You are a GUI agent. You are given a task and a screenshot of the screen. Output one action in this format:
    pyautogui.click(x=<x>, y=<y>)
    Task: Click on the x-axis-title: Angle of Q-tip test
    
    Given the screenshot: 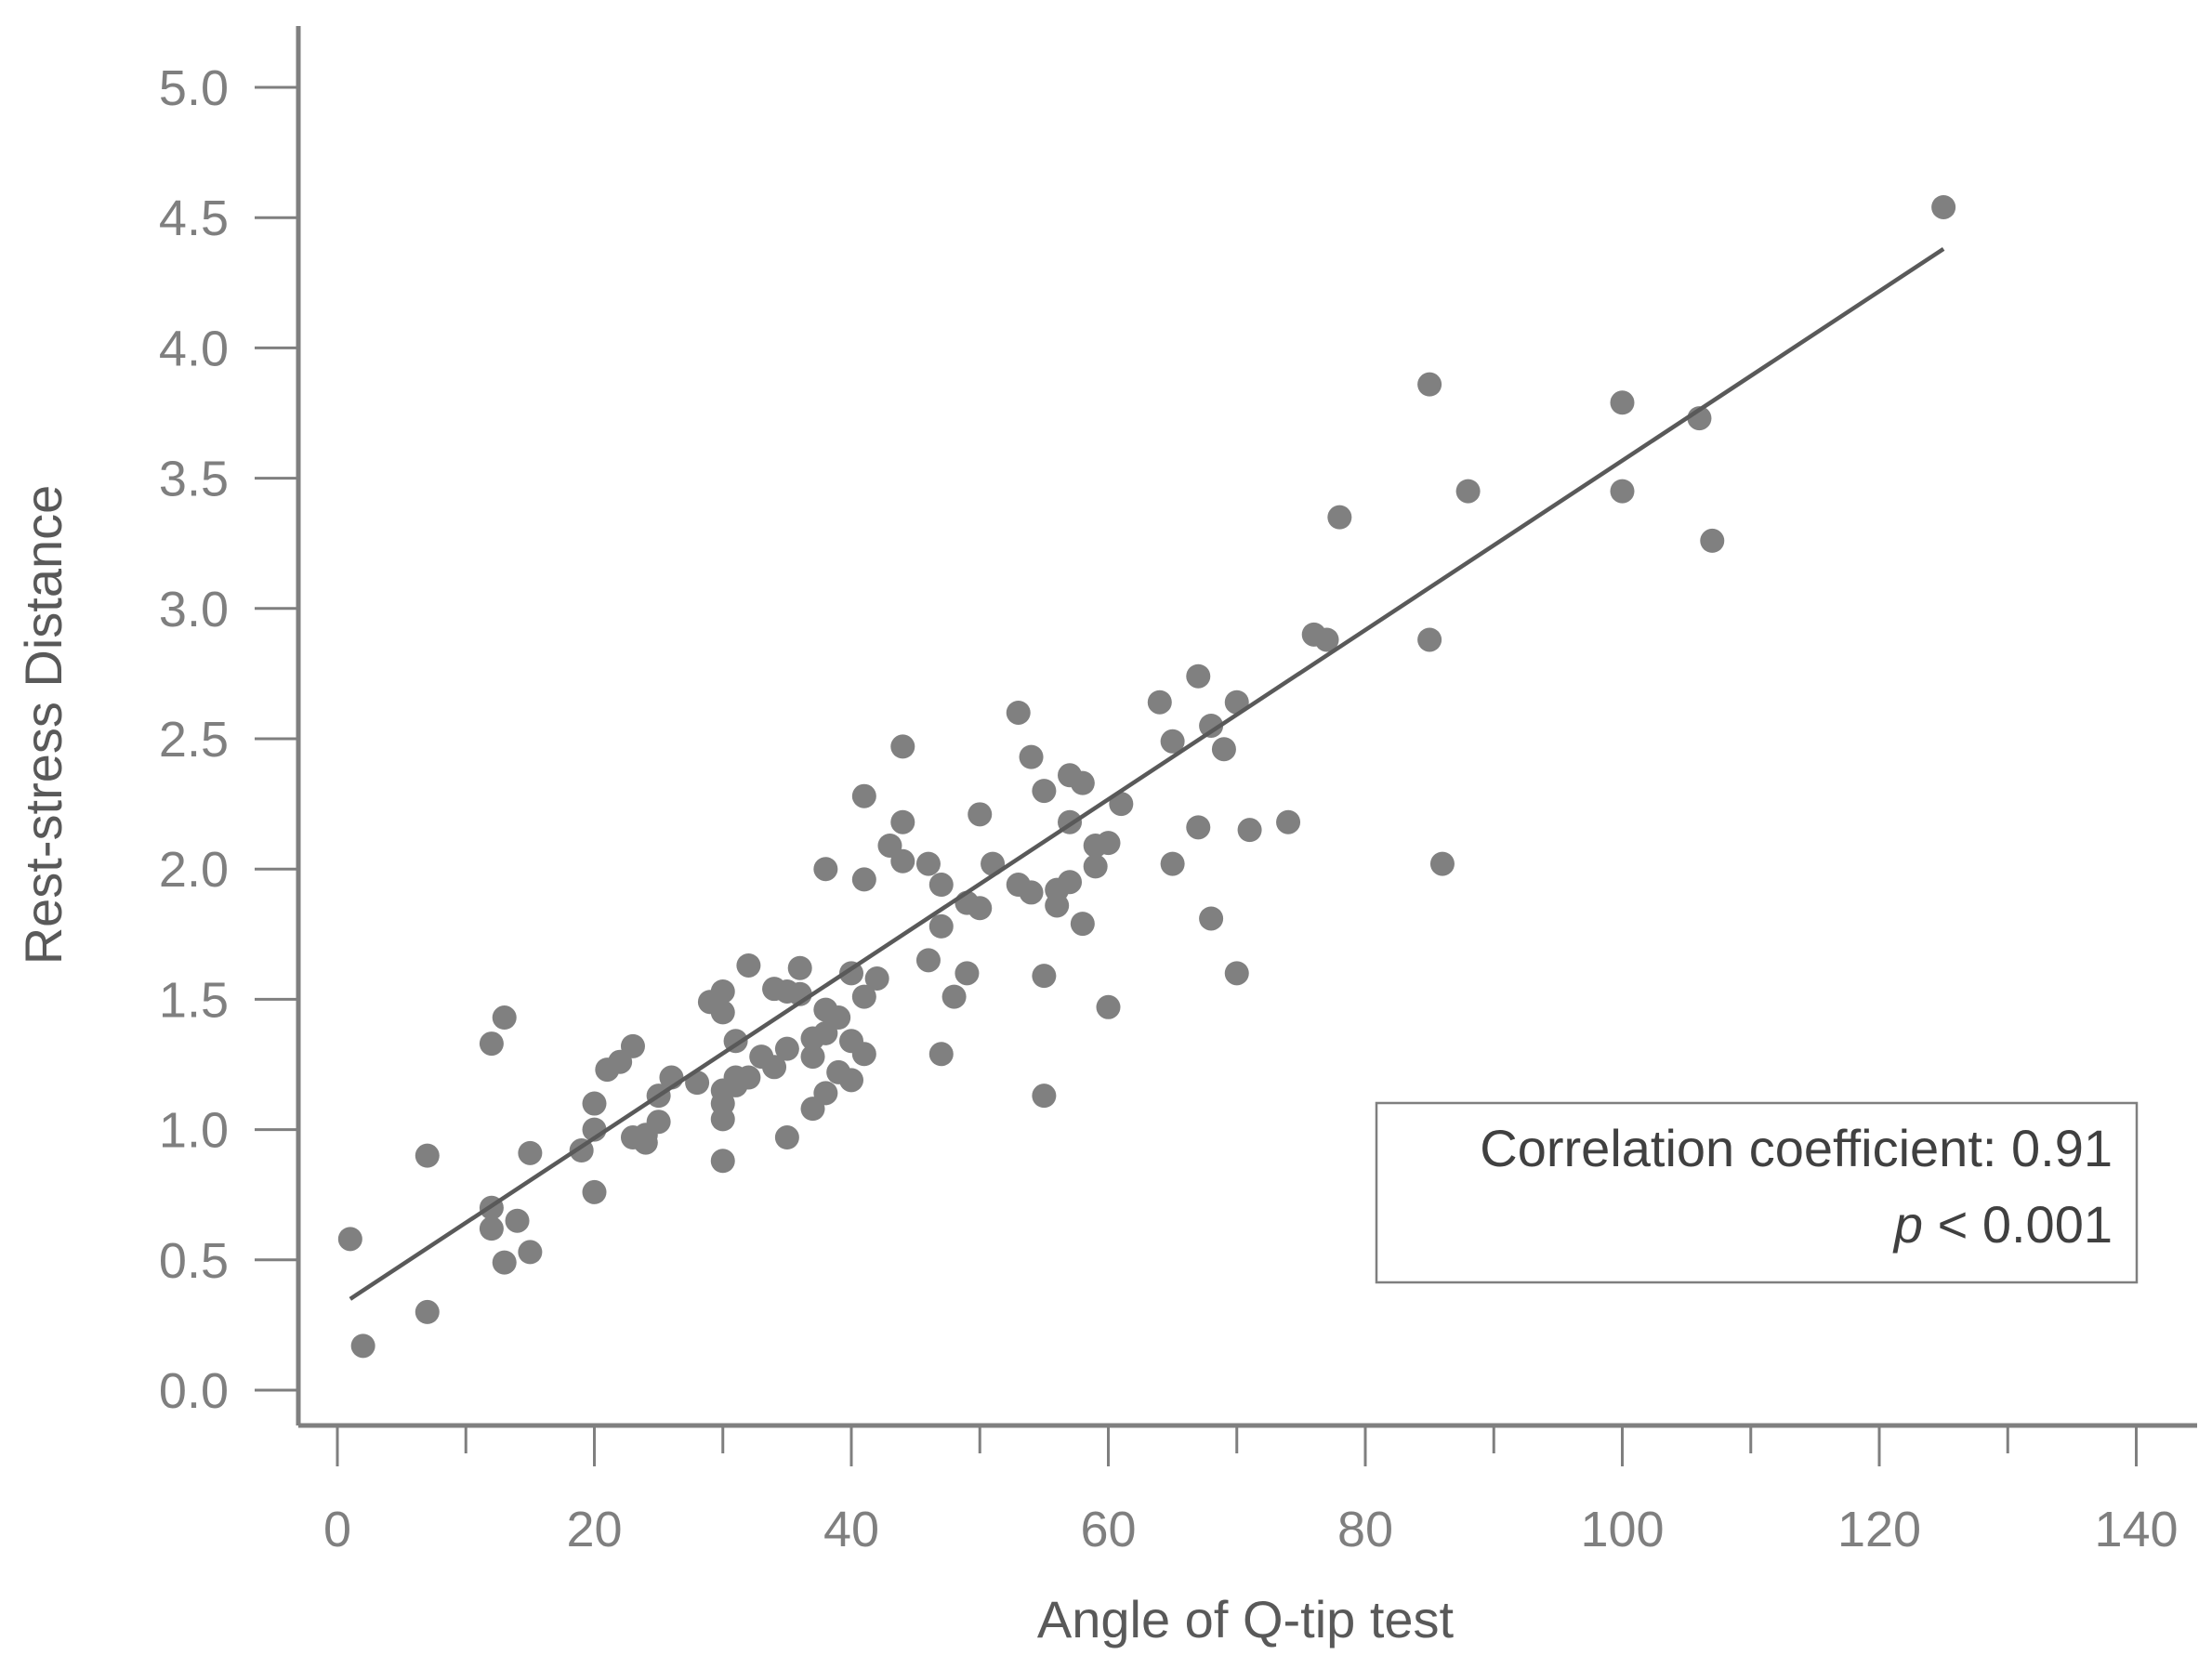 What is the action you would take?
    pyautogui.click(x=1246, y=1619)
    